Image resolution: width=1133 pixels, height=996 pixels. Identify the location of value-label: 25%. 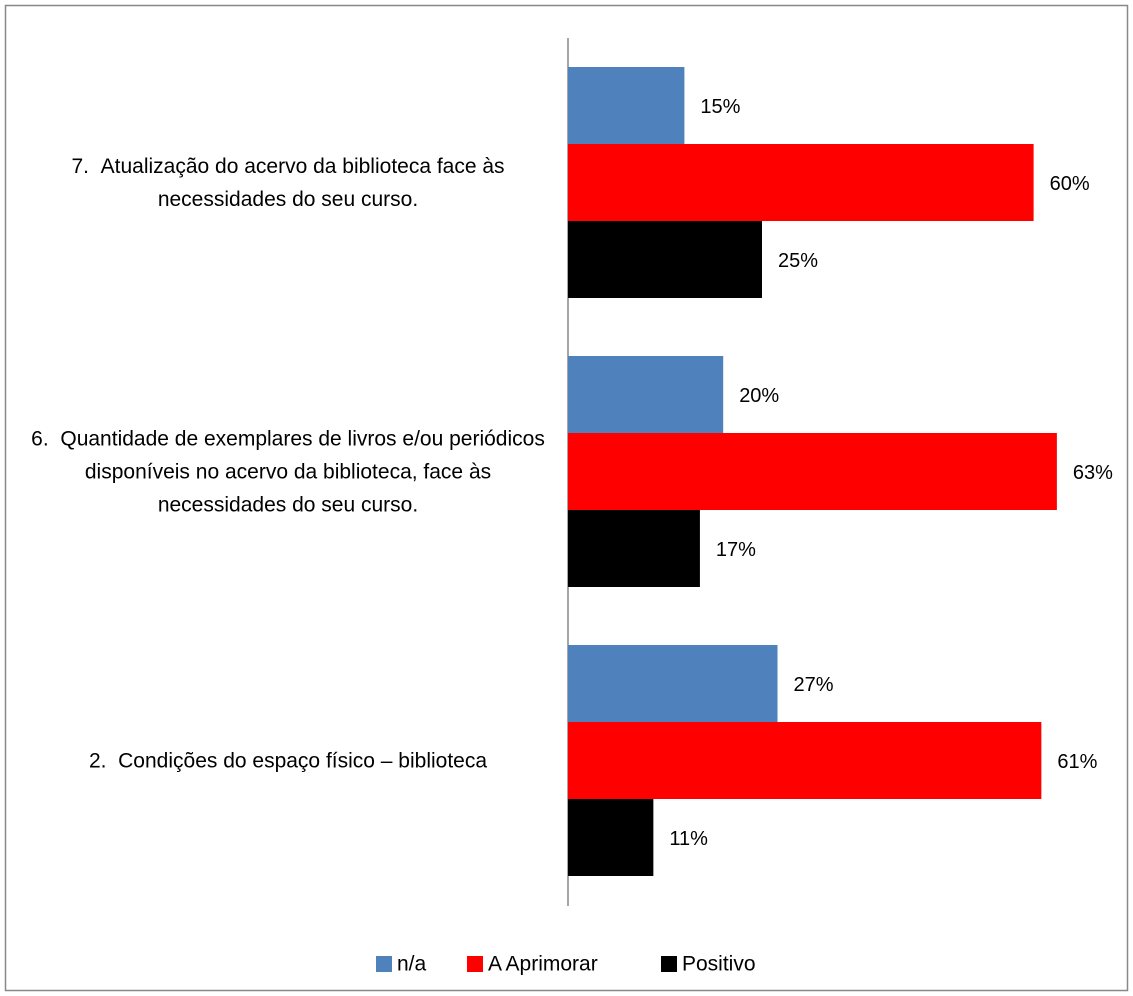
(798, 261).